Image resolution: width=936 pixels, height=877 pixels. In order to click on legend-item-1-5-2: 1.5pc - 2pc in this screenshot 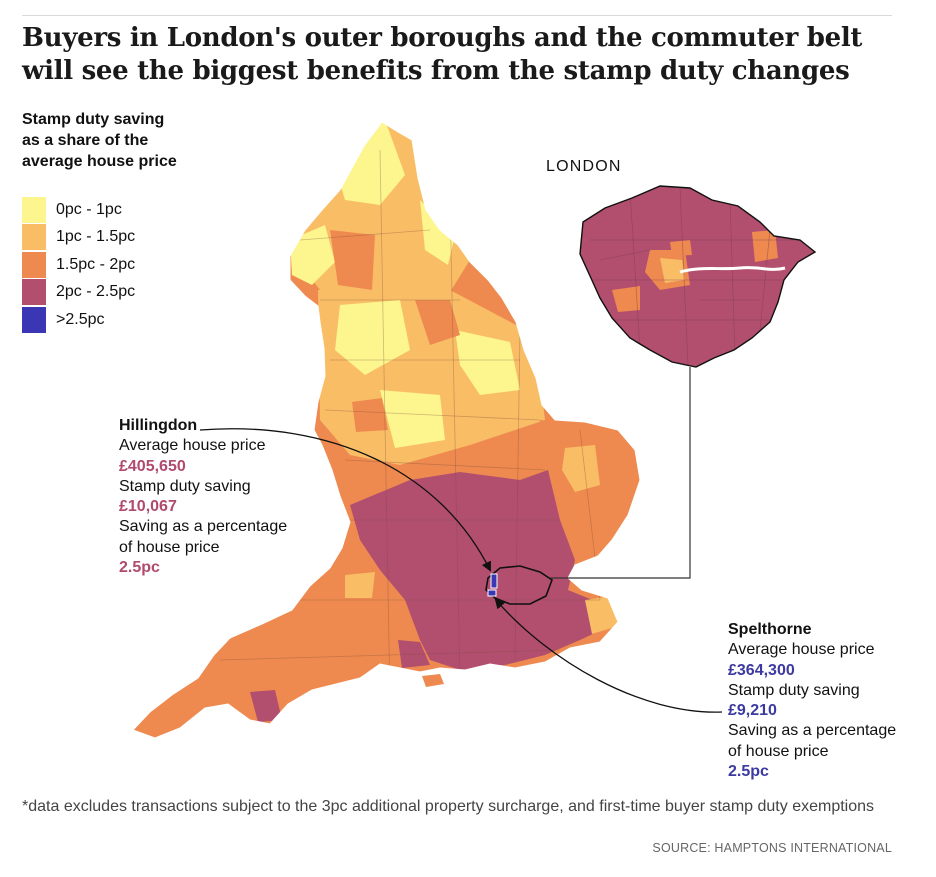, I will do `click(78, 265)`.